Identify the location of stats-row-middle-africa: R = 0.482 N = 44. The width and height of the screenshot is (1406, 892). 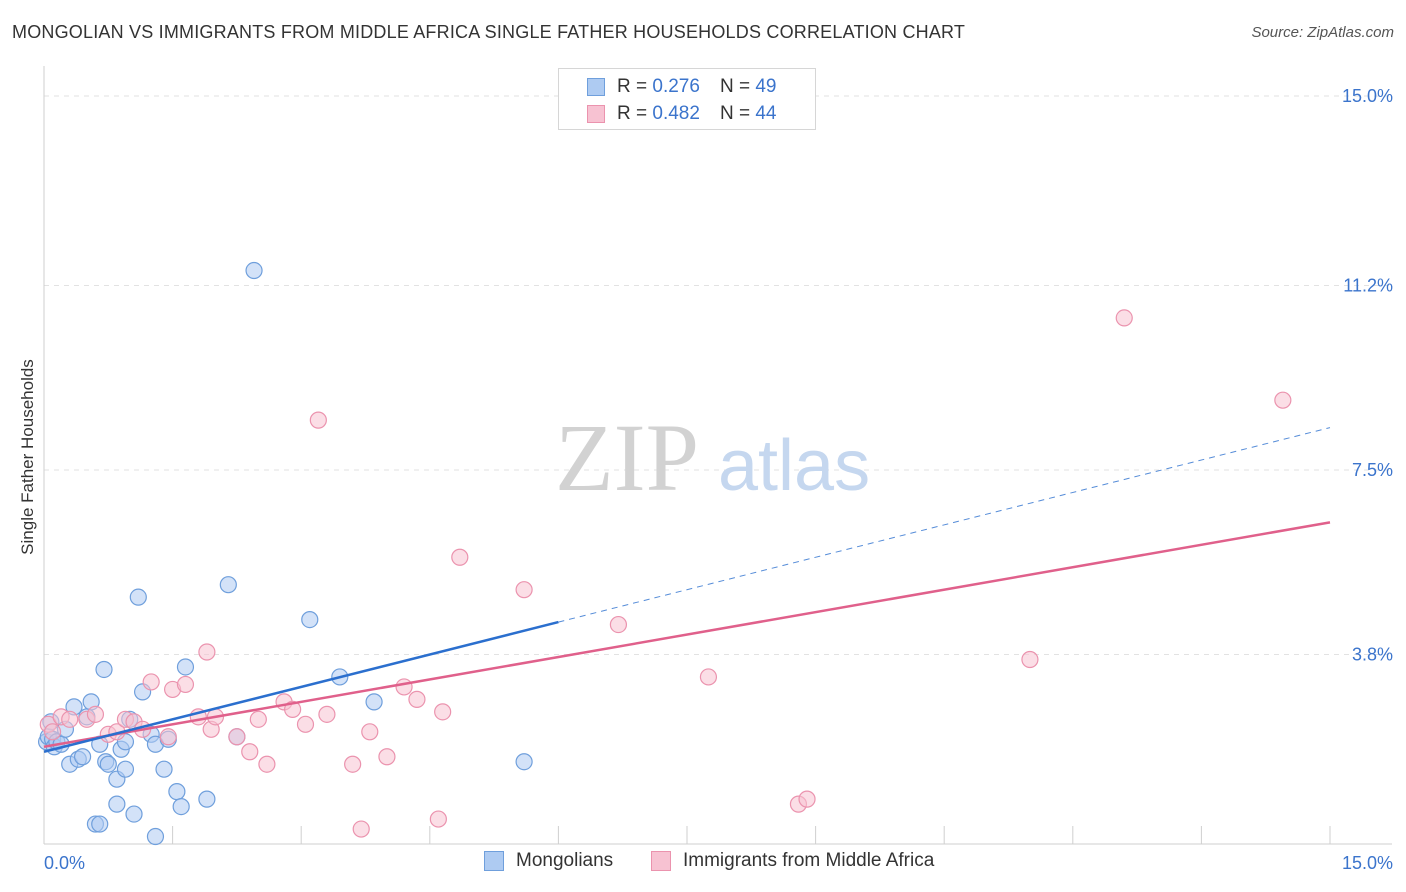
(681, 114).